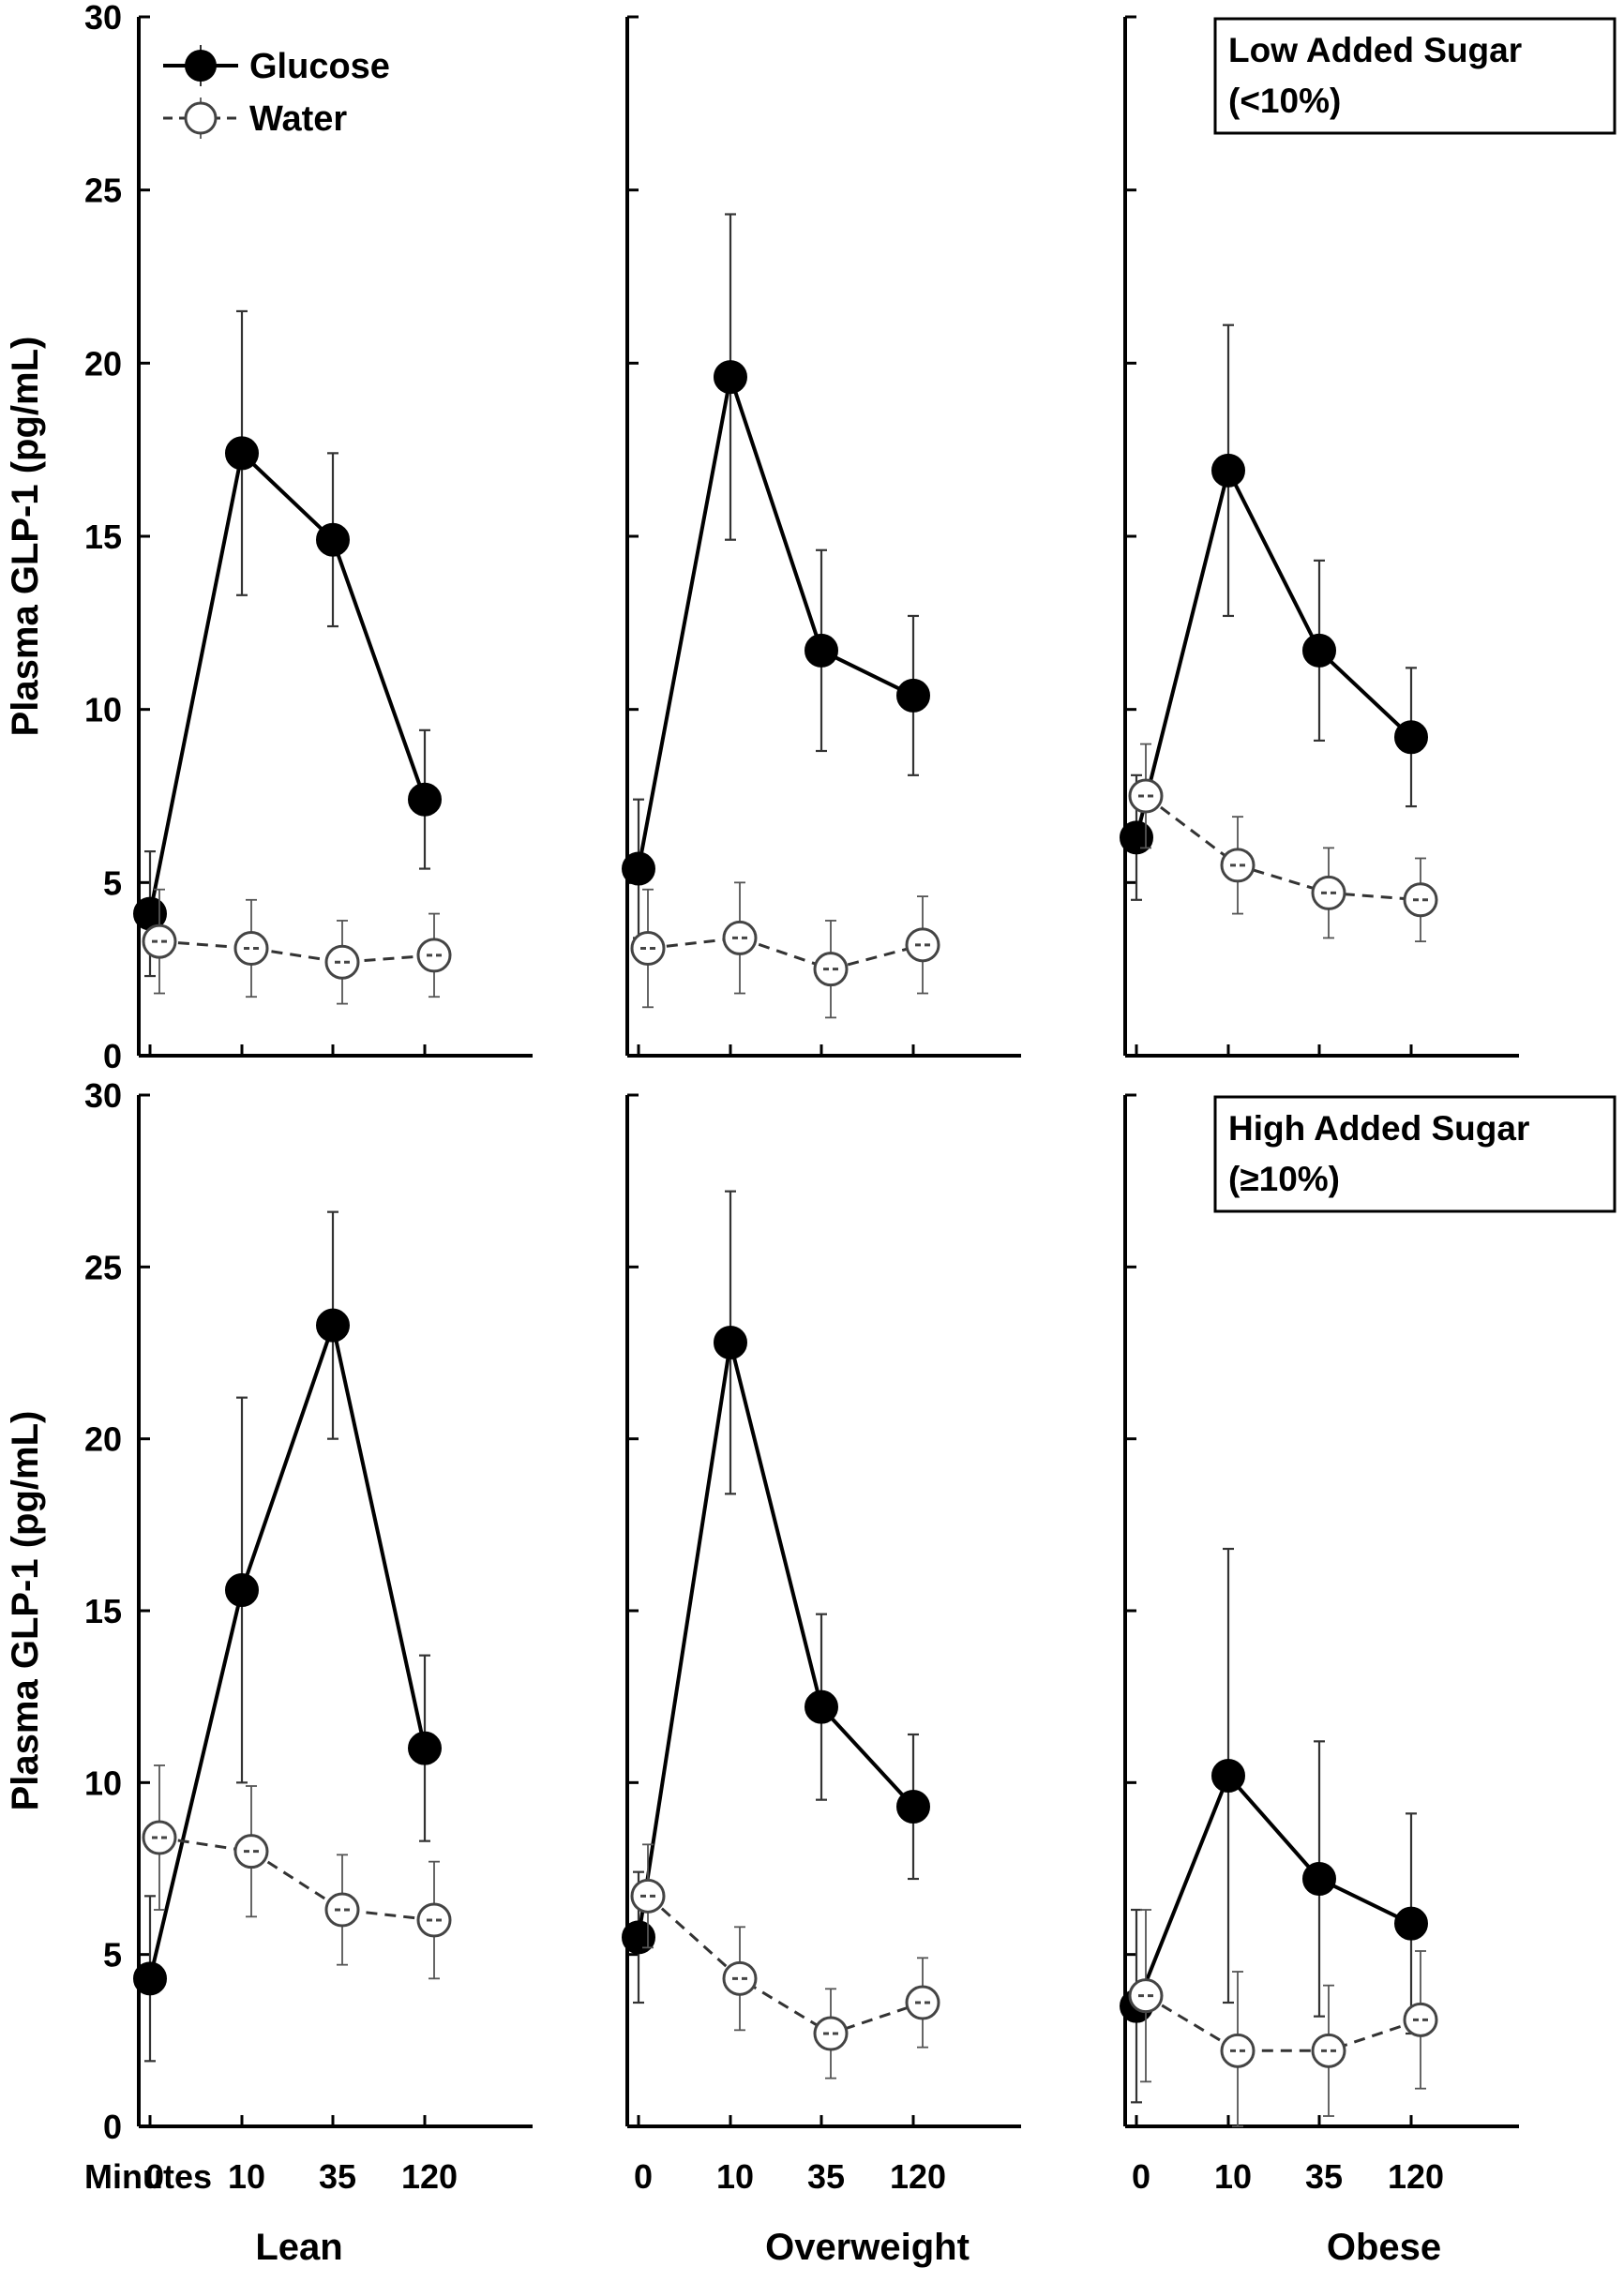 The width and height of the screenshot is (1624, 2282). I want to click on x-axis-prefix: Minutes, so click(148, 2176).